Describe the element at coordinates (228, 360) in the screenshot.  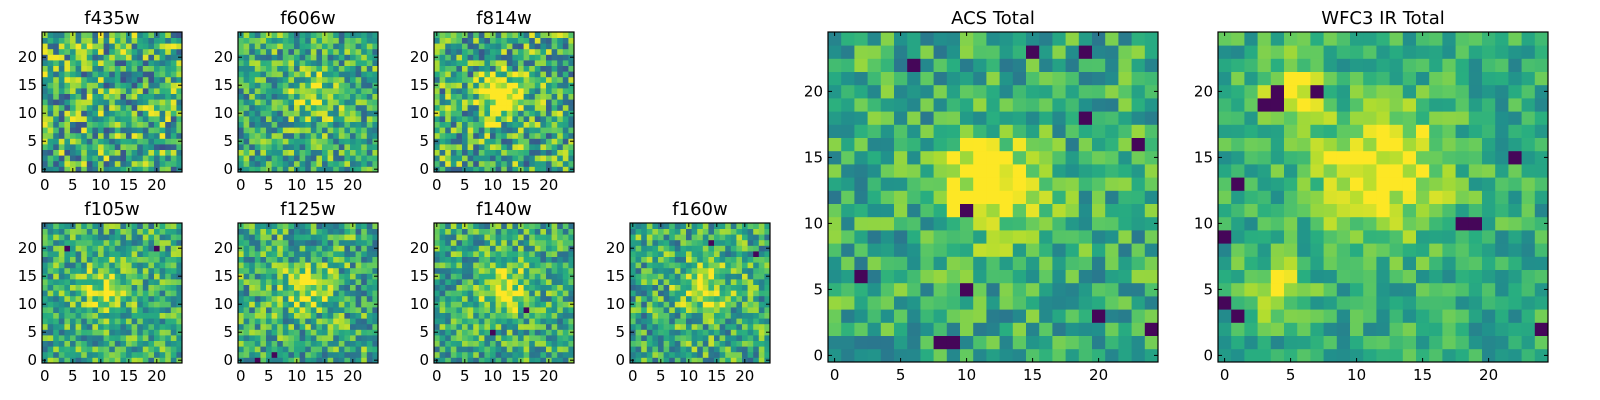
I see `y-tick-label: 0` at that location.